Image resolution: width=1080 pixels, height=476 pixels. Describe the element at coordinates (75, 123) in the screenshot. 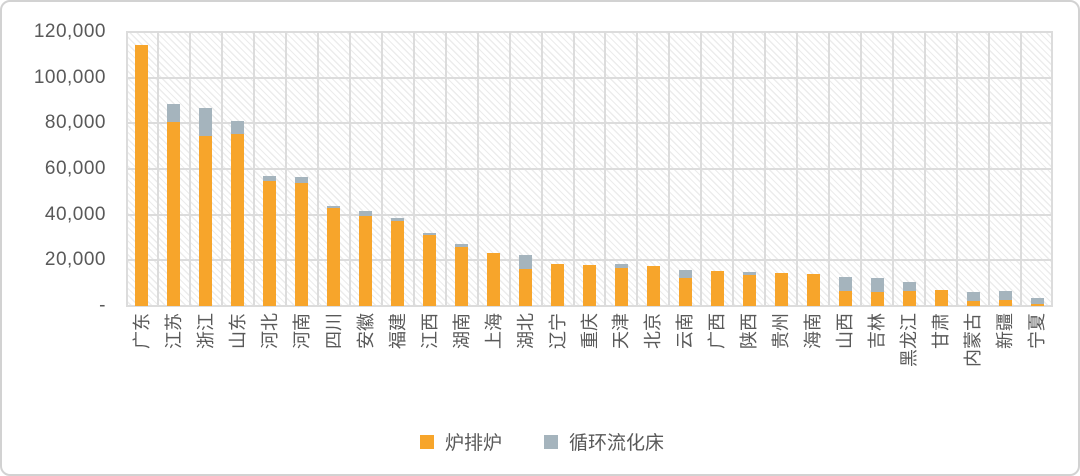

I see `y-axis-tick-label: 80,000` at that location.